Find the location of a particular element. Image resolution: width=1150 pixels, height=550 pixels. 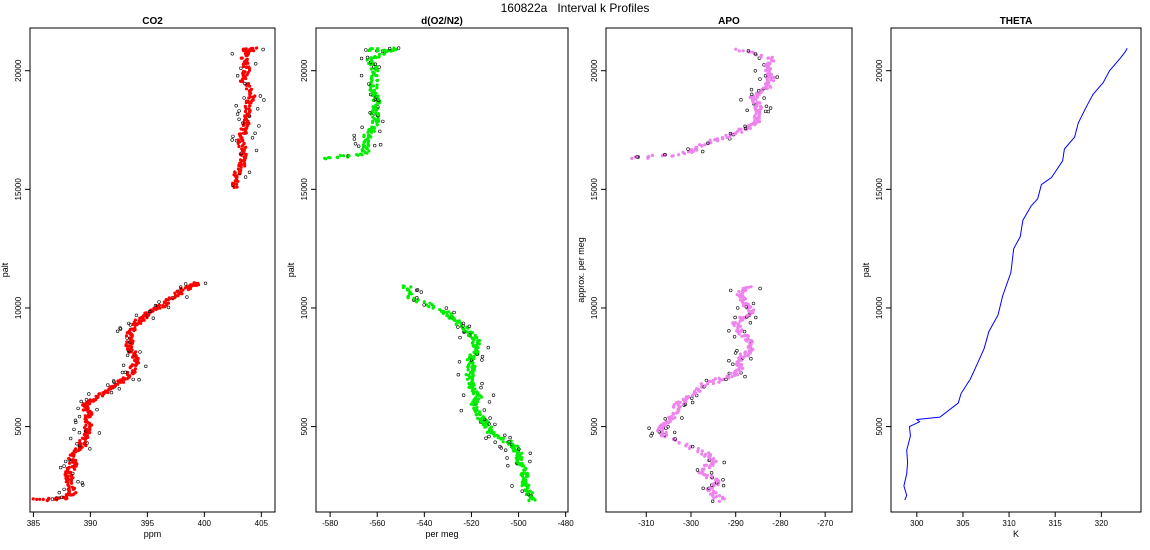

y-tick-label: 10000 is located at coordinates (18, 307).